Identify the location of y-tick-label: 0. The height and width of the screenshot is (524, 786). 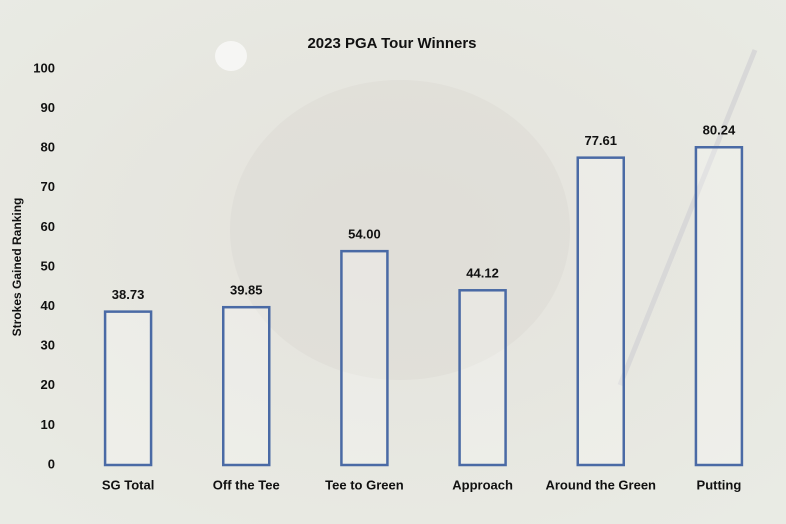
(51, 463).